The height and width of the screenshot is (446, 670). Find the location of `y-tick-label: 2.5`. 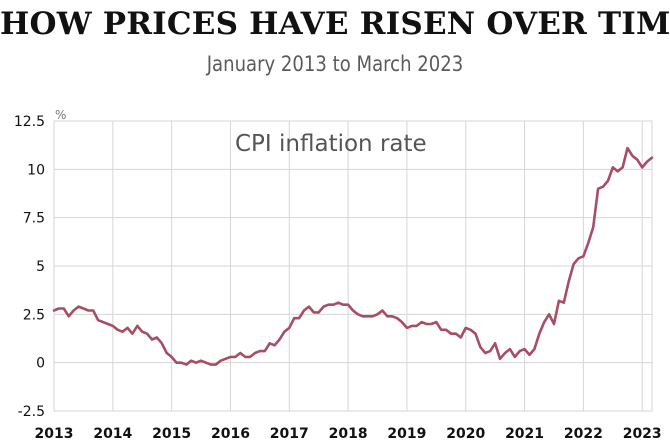

y-tick-label: 2.5 is located at coordinates (34, 315).